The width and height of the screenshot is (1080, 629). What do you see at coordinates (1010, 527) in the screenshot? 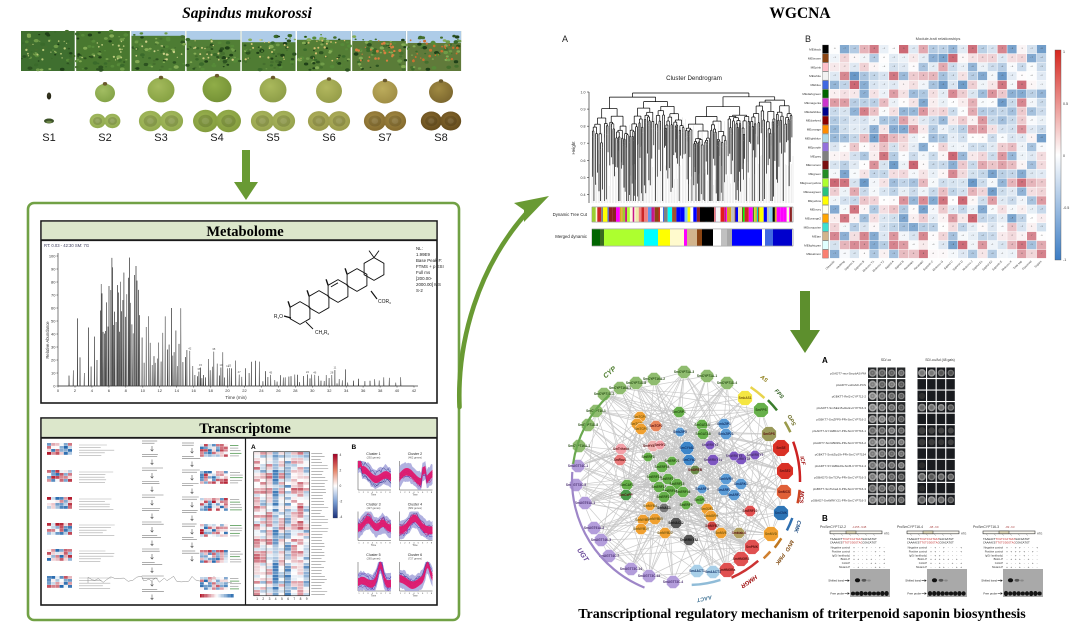
I see `svg-text: -99 -63` at bounding box center [1010, 527].